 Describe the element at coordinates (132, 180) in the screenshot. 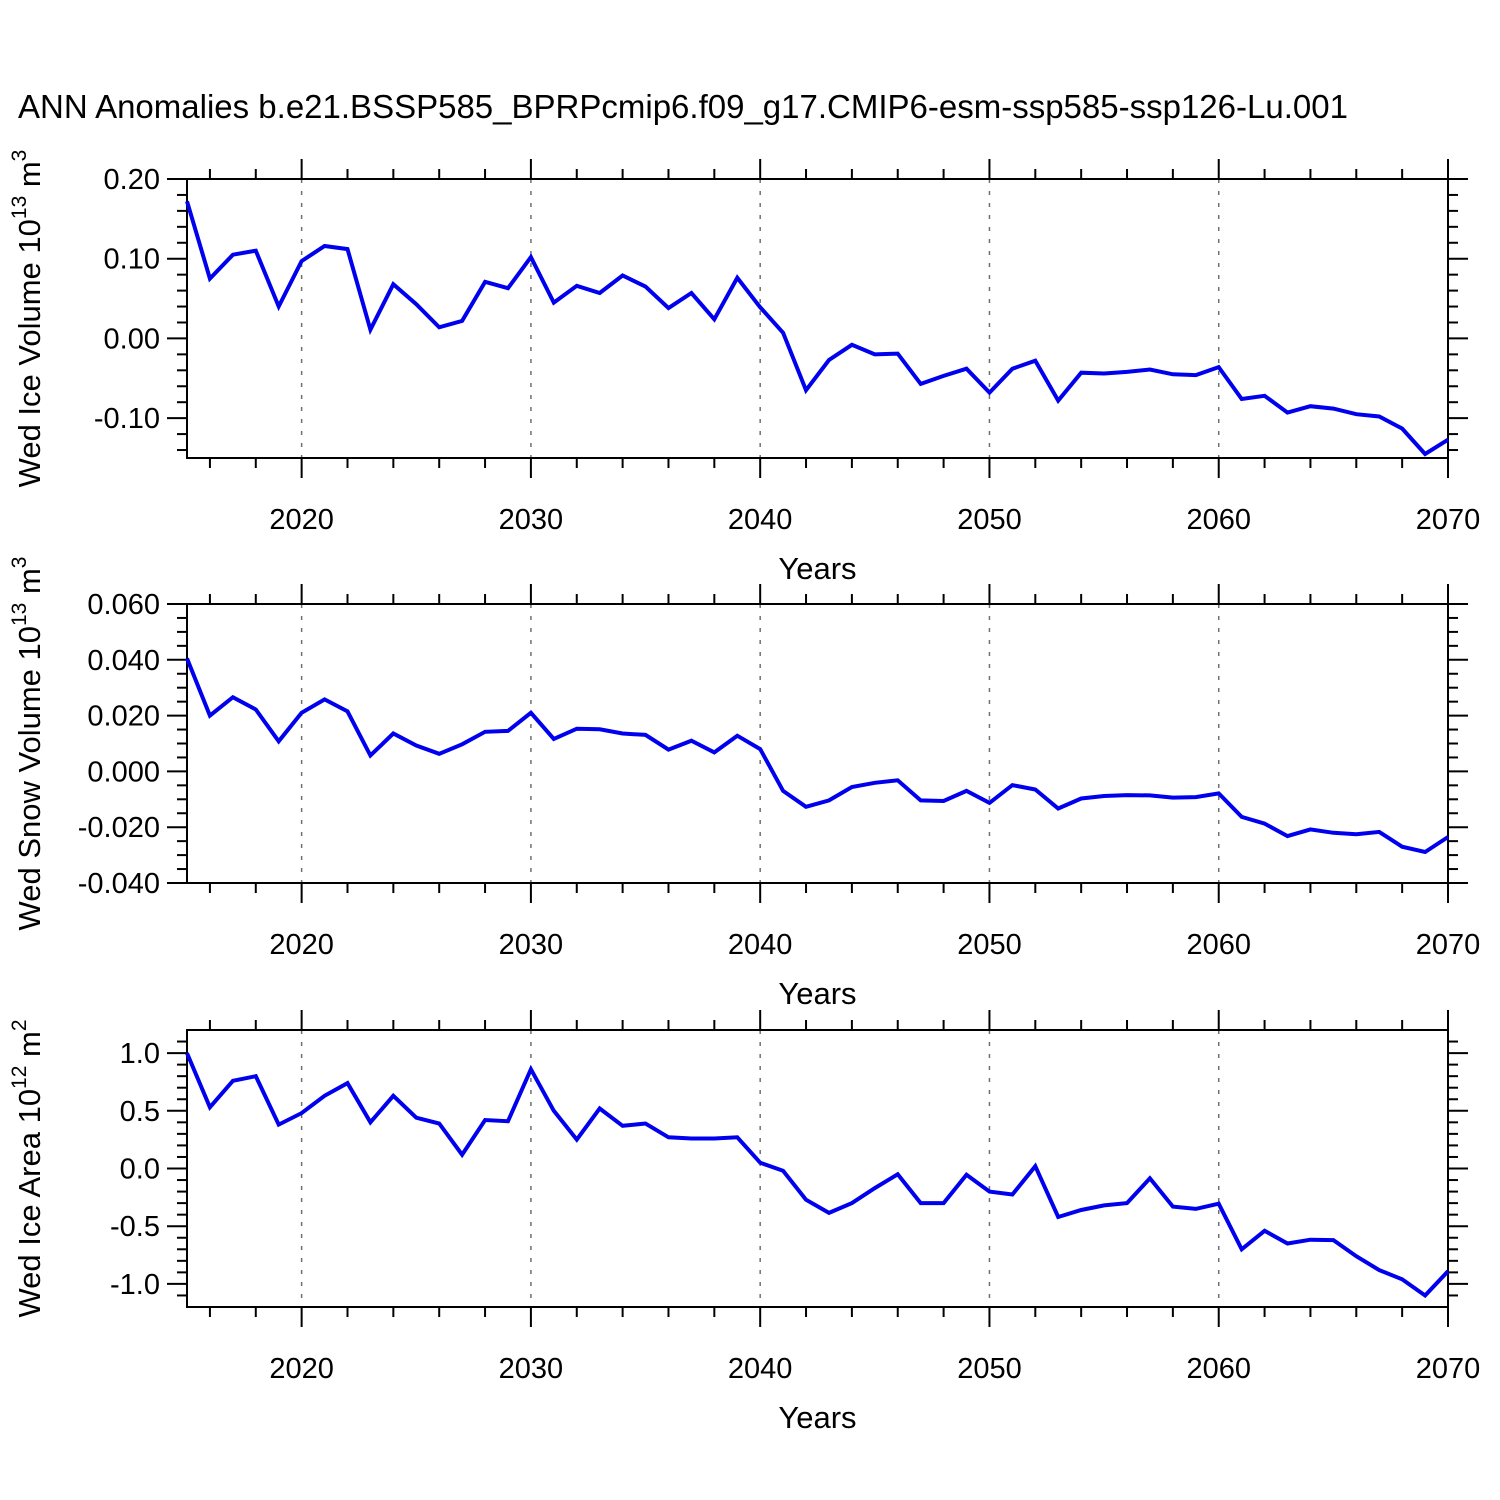

I see `y-tick-label: 0.20` at that location.